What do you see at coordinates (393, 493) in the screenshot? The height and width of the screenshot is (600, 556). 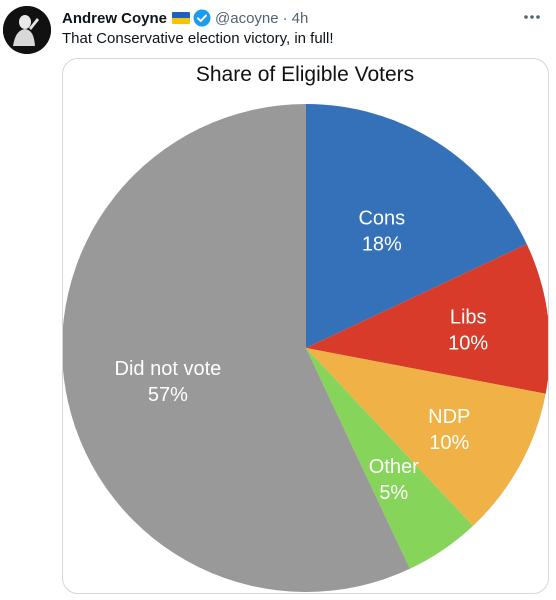 I see `slice-value-other: 5%` at bounding box center [393, 493].